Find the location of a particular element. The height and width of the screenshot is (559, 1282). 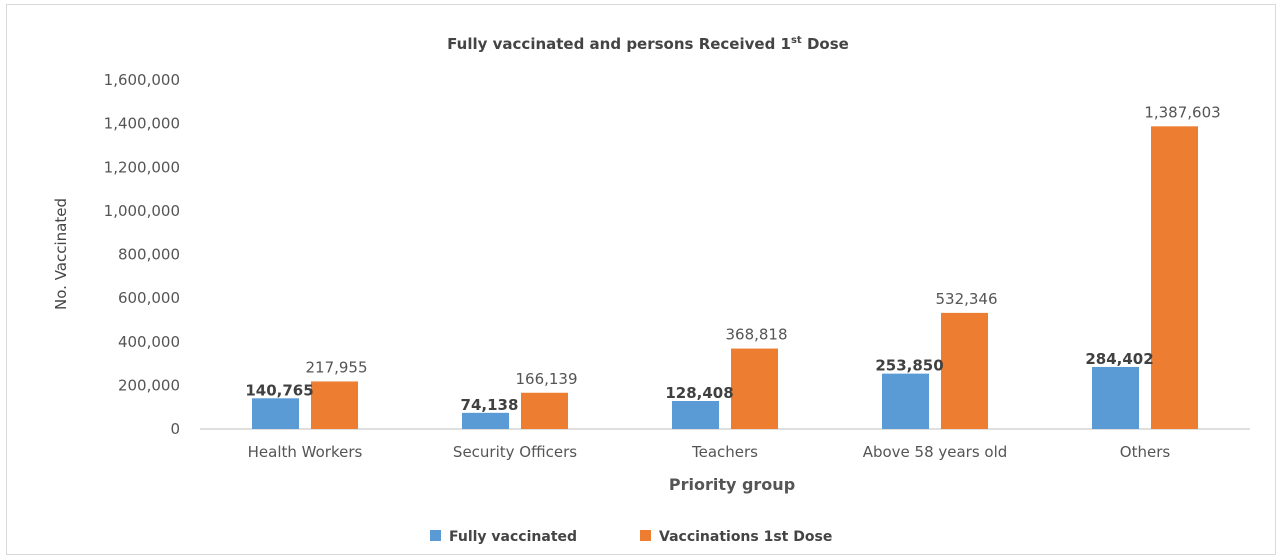

x-category-label: Others is located at coordinates (1145, 452).